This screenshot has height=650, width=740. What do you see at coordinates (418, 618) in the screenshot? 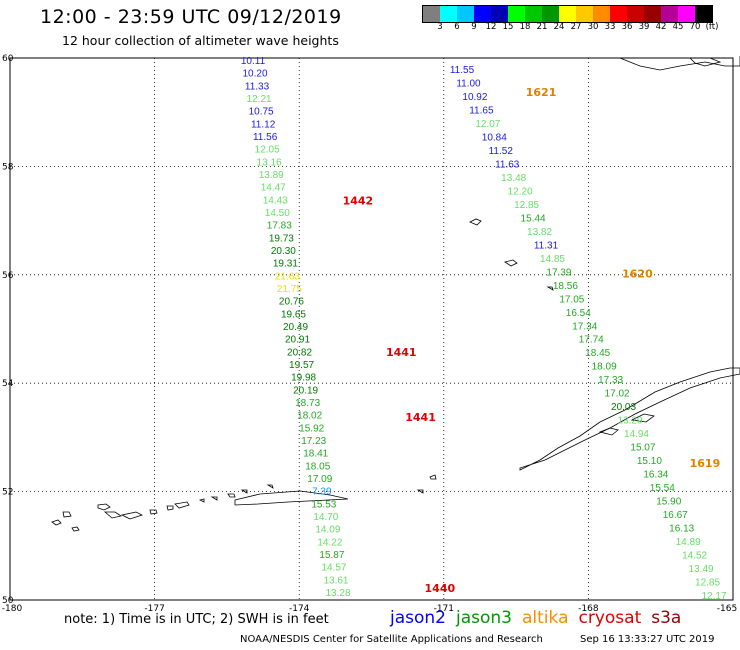
I see `legend-entry: jason2` at bounding box center [418, 618].